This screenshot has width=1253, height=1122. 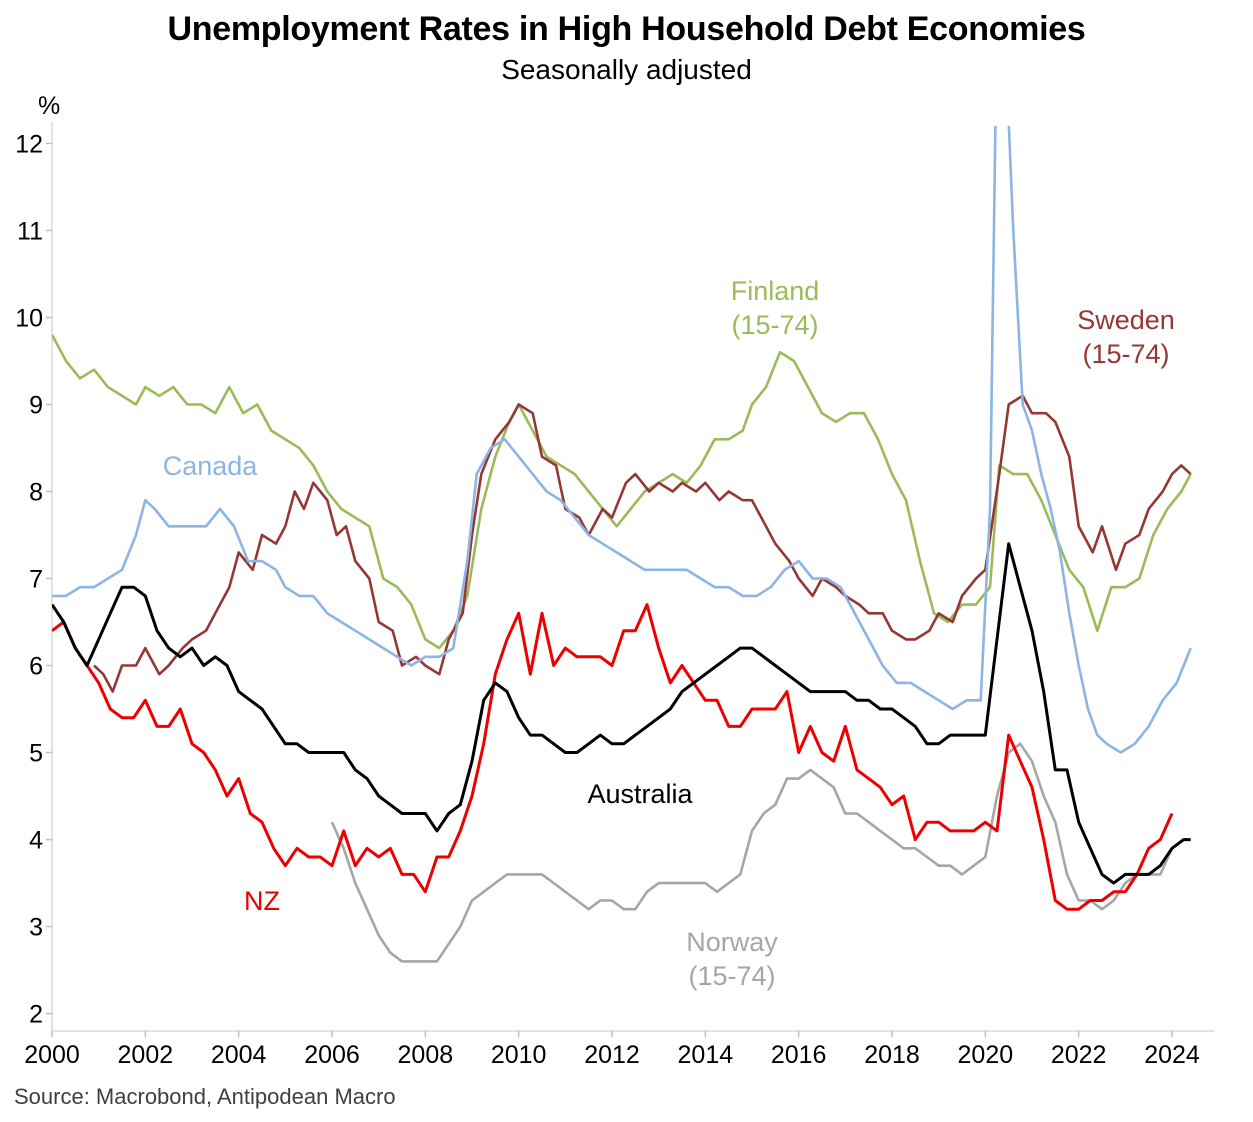 What do you see at coordinates (1126, 320) in the screenshot?
I see `series-label-line: Sweden` at bounding box center [1126, 320].